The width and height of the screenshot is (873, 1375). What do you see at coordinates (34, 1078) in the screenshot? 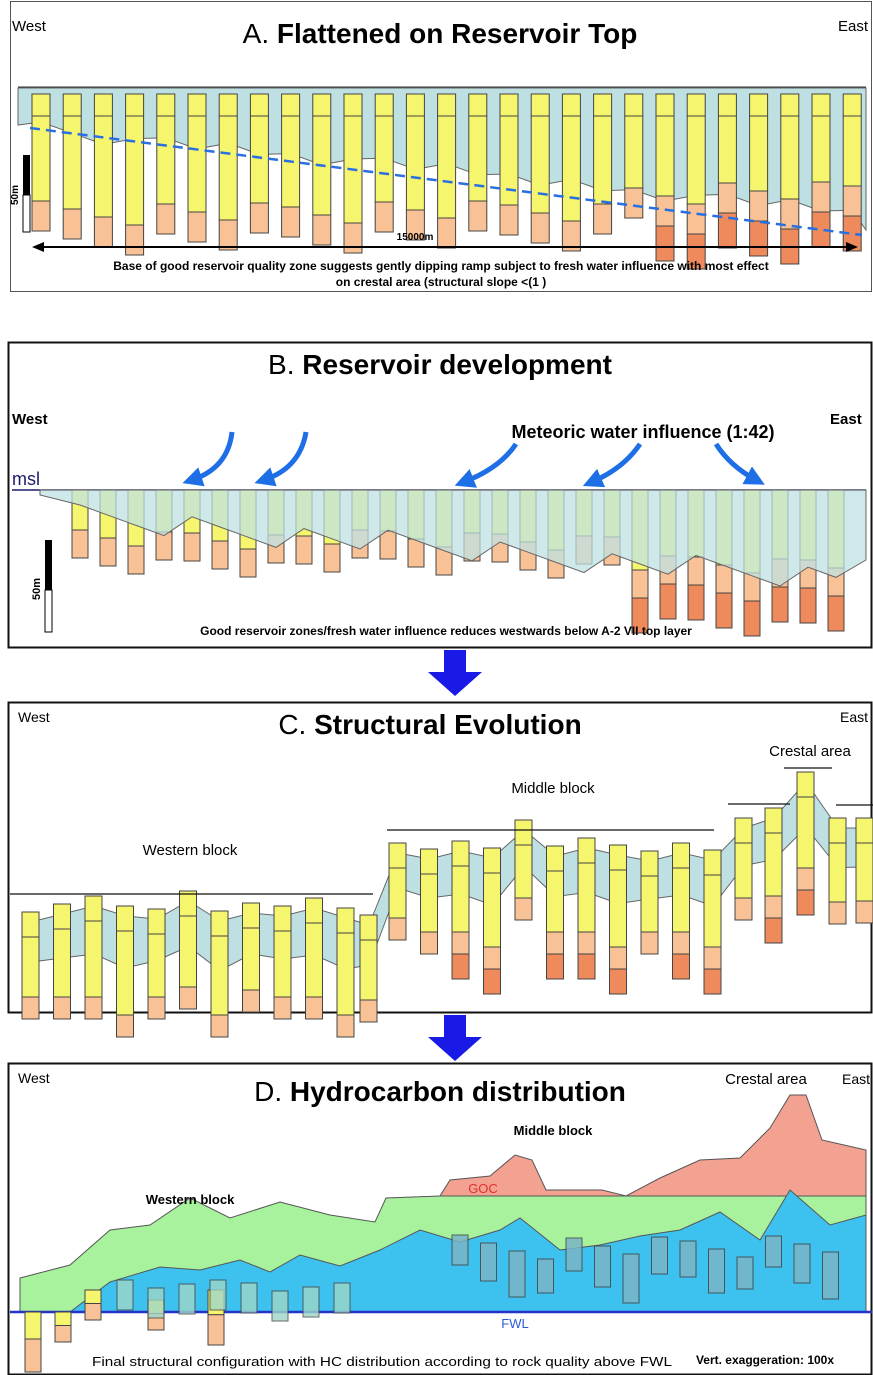
I see `west-label: West` at bounding box center [34, 1078].